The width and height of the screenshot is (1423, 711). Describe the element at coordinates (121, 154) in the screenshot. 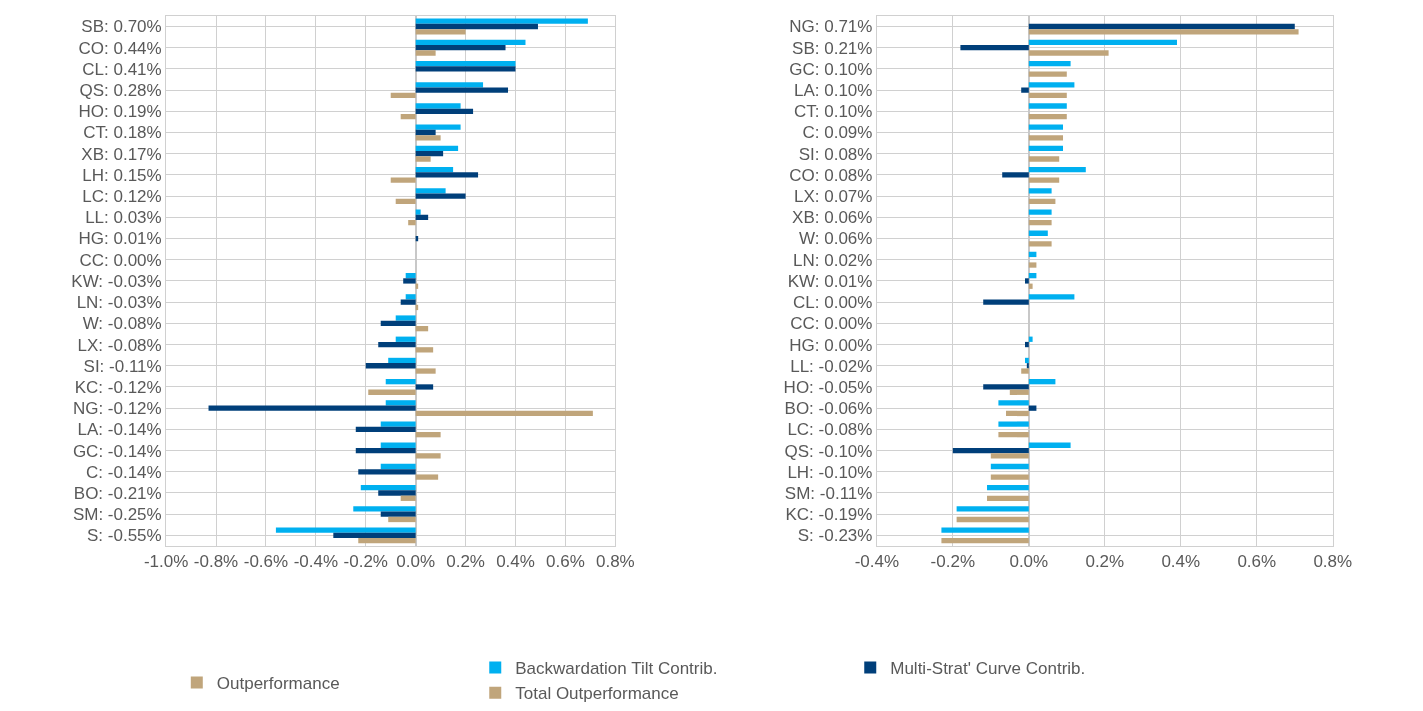

I see `y-tick-label: XB: 0.17%` at that location.